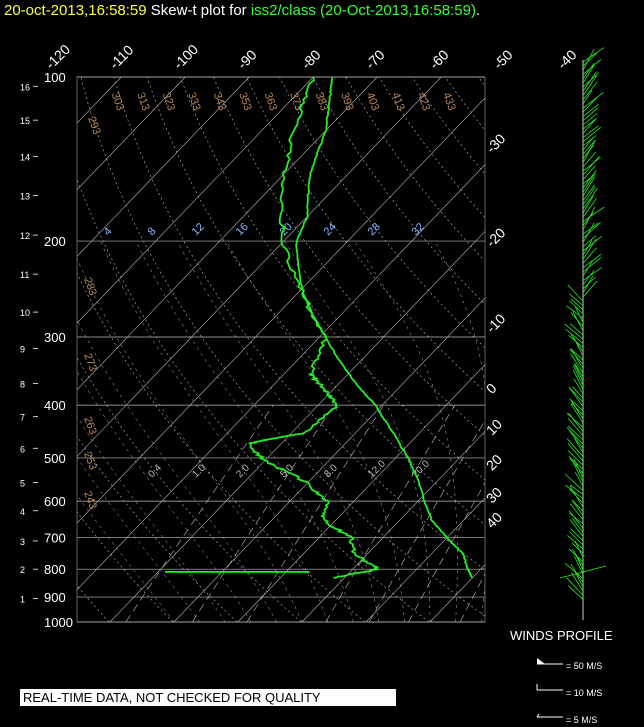 Image resolution: width=644 pixels, height=727 pixels. What do you see at coordinates (494, 520) in the screenshot?
I see `isotherm-right-label: 40` at bounding box center [494, 520].